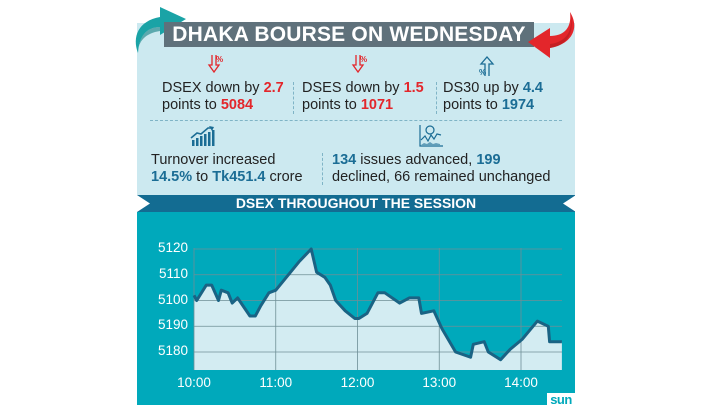 The width and height of the screenshot is (710, 410). I want to click on turnover-pct: 14.5%, so click(172, 177).